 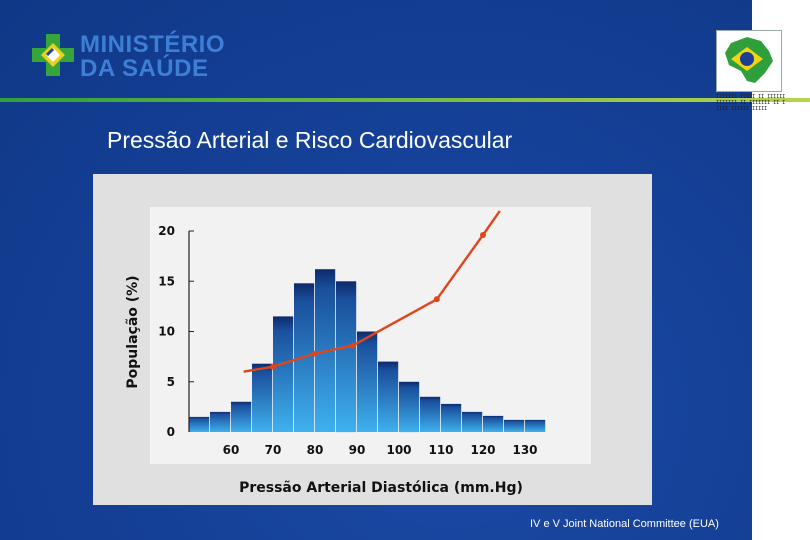 I want to click on ministry-line2: DA SAÚDE, so click(x=144, y=68).